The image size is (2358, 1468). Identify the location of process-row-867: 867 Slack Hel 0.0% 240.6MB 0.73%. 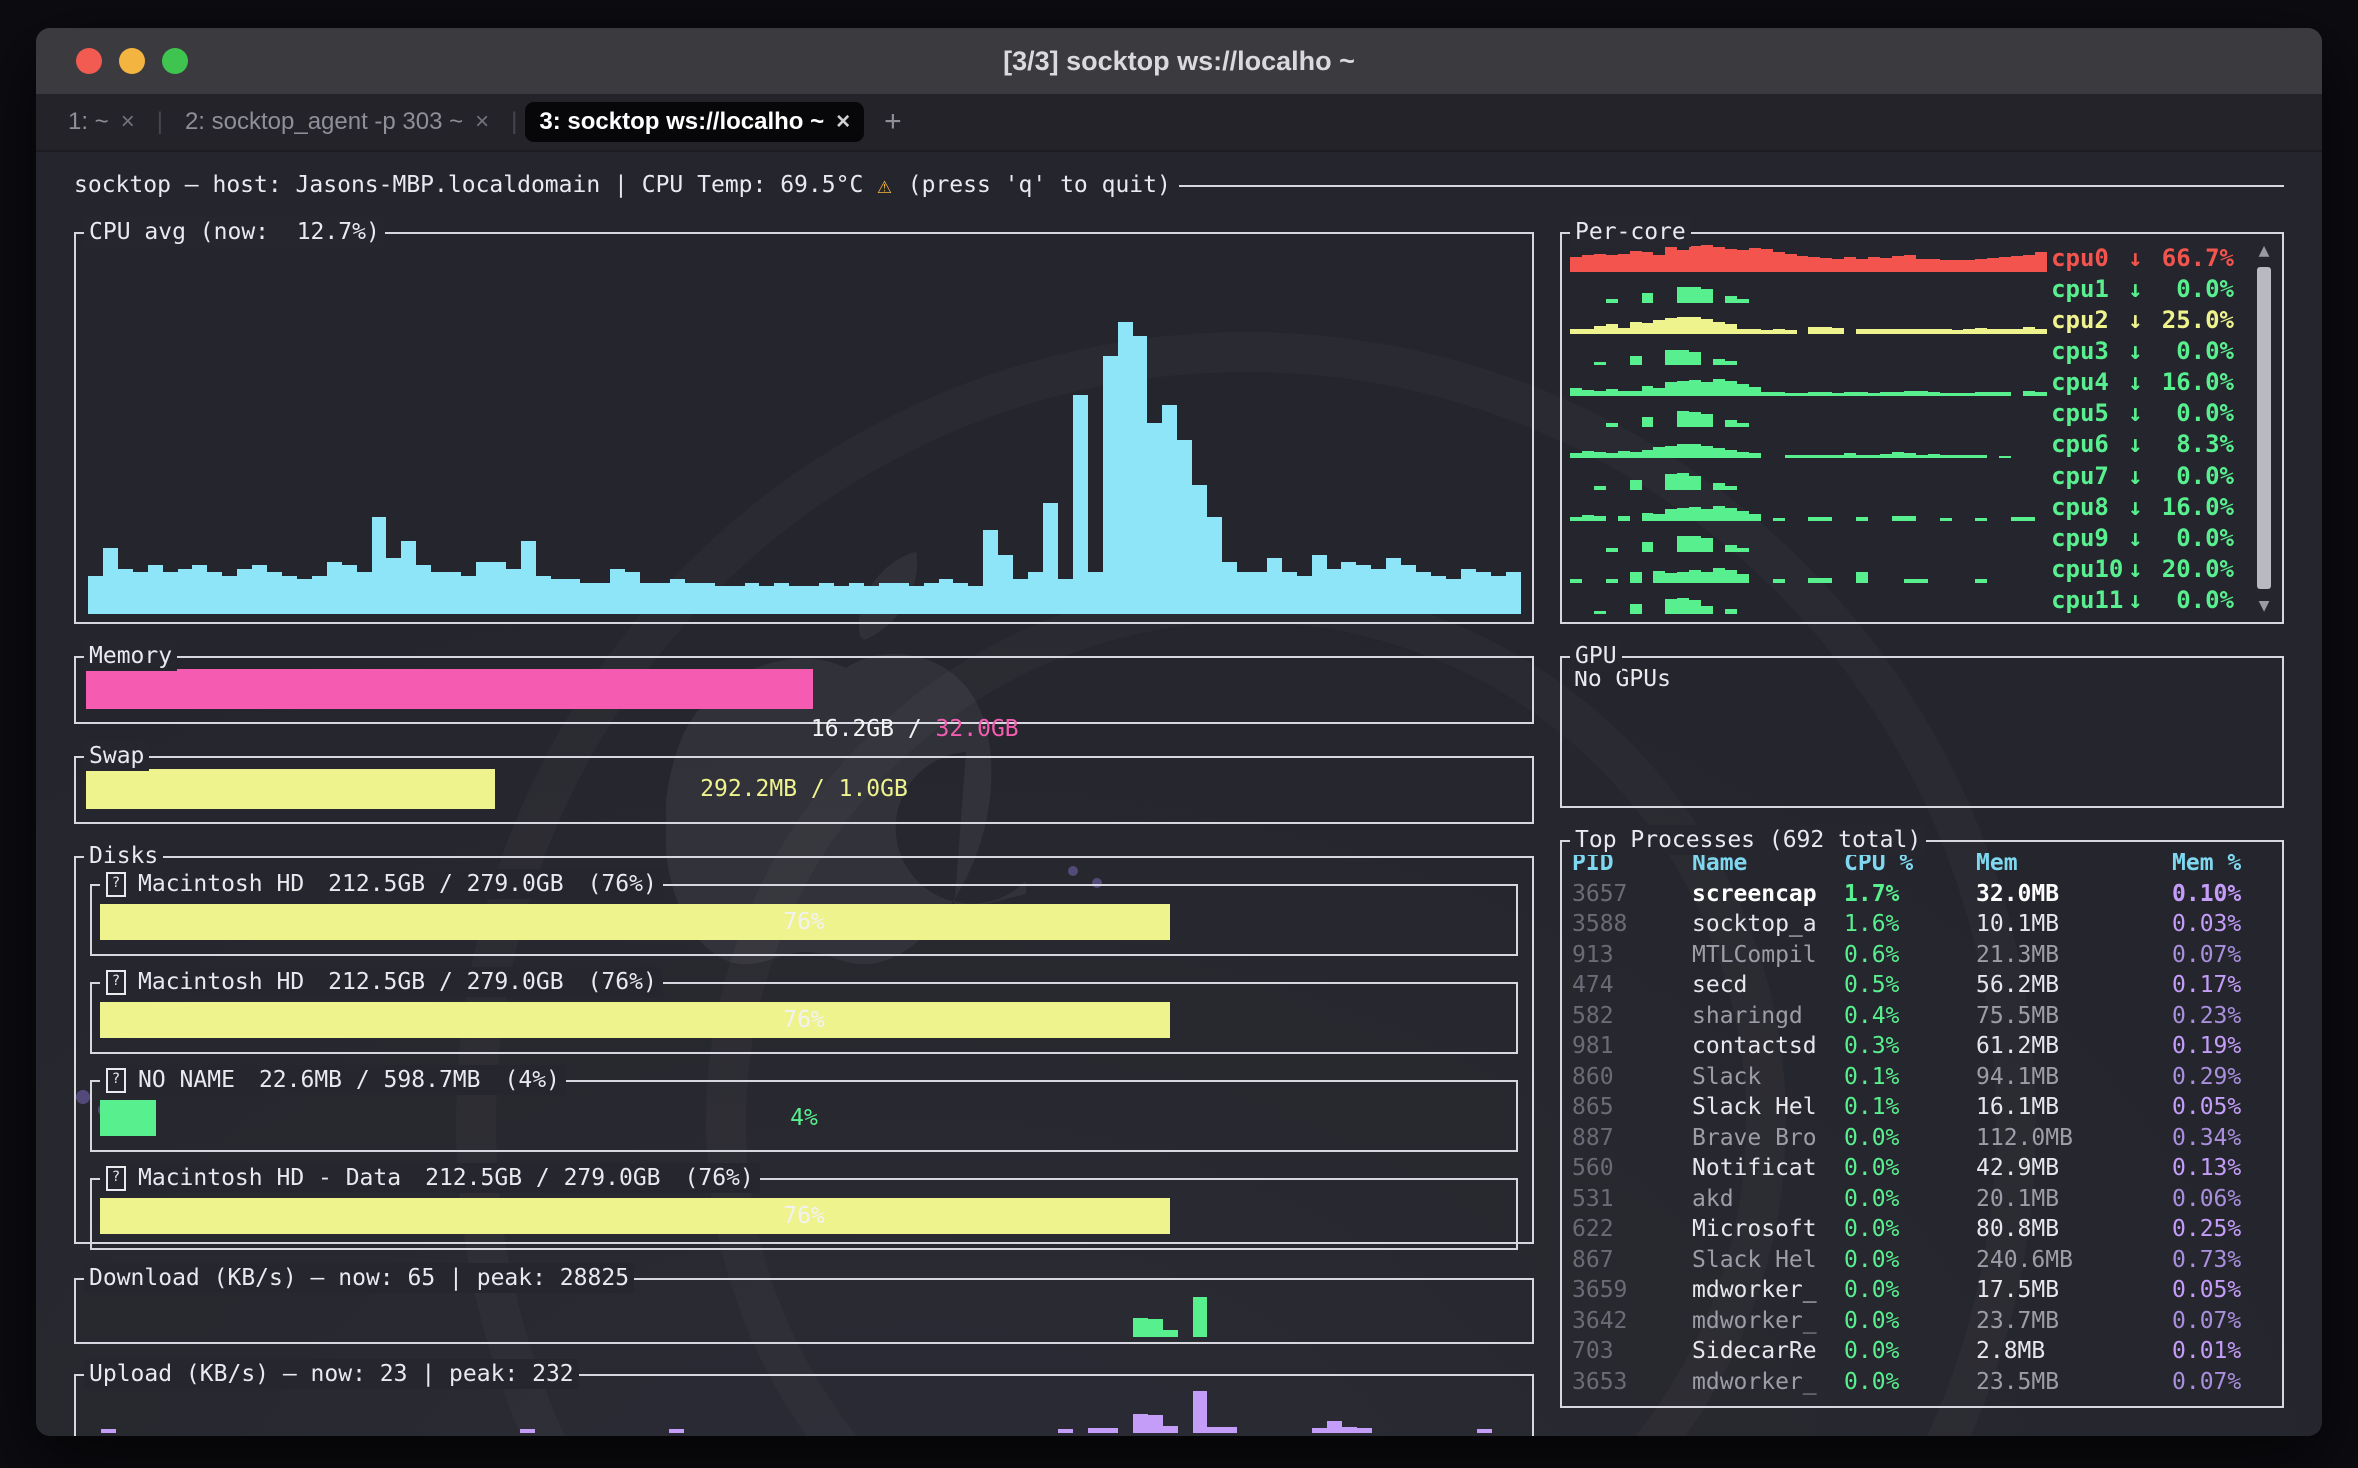
(1923, 1260).